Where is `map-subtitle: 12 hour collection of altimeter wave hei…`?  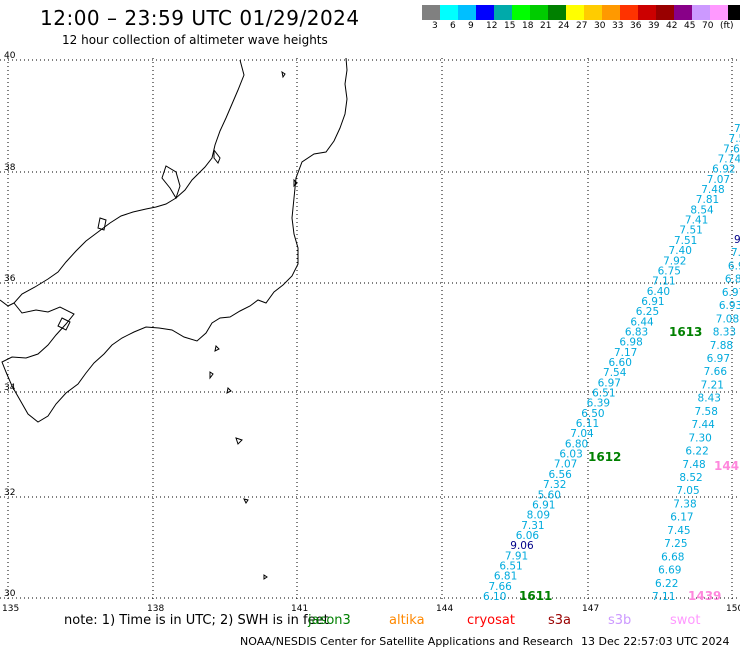
map-subtitle: 12 hour collection of altimeter wave hei… is located at coordinates (195, 40).